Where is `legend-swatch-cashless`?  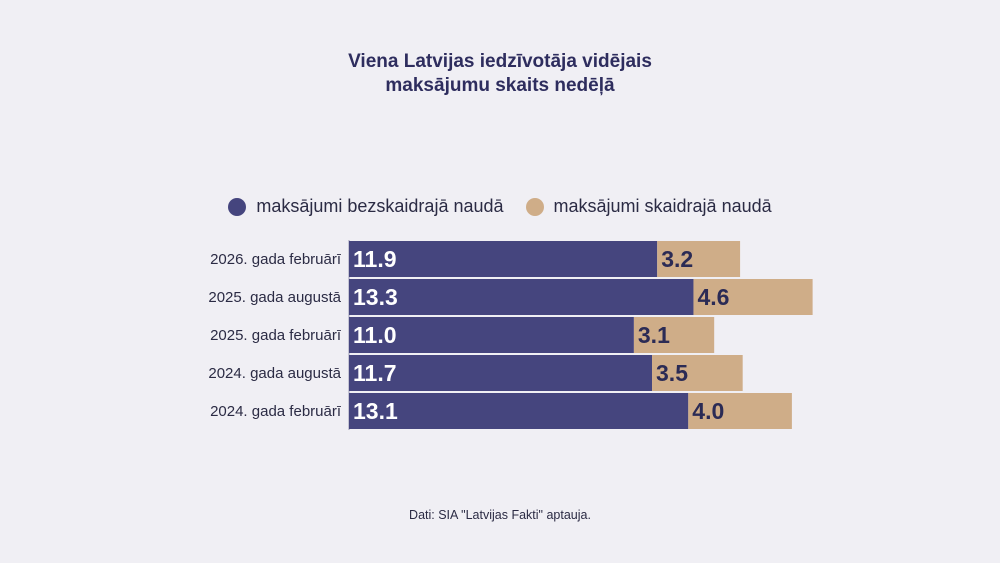
legend-swatch-cashless is located at coordinates (237, 206).